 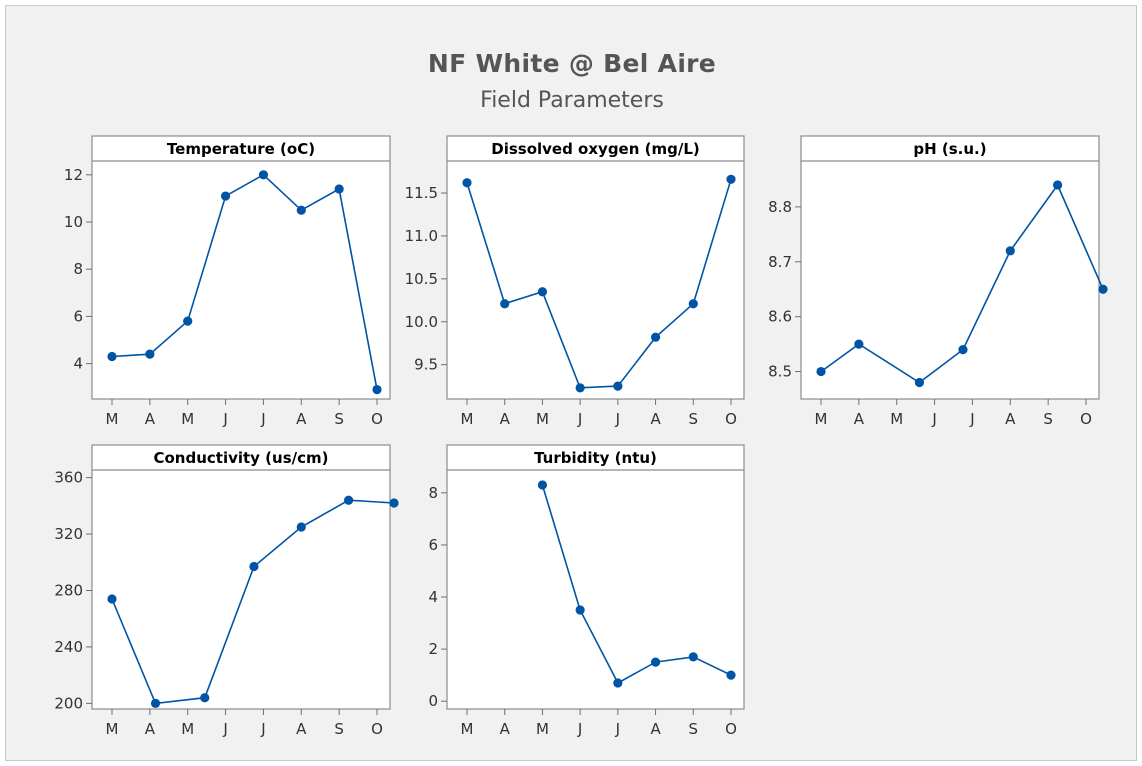 What do you see at coordinates (421, 193) in the screenshot?
I see `y-tick-label: 11.5` at bounding box center [421, 193].